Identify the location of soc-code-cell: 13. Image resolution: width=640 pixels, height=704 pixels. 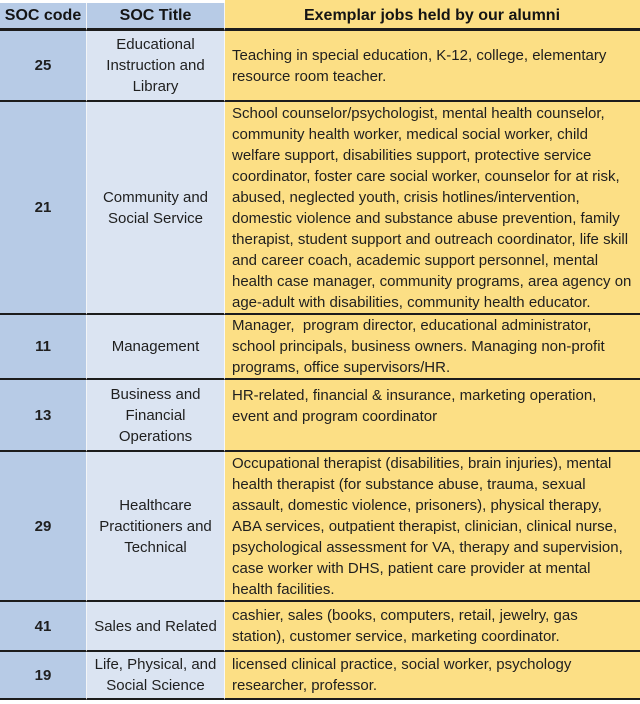
(43, 416).